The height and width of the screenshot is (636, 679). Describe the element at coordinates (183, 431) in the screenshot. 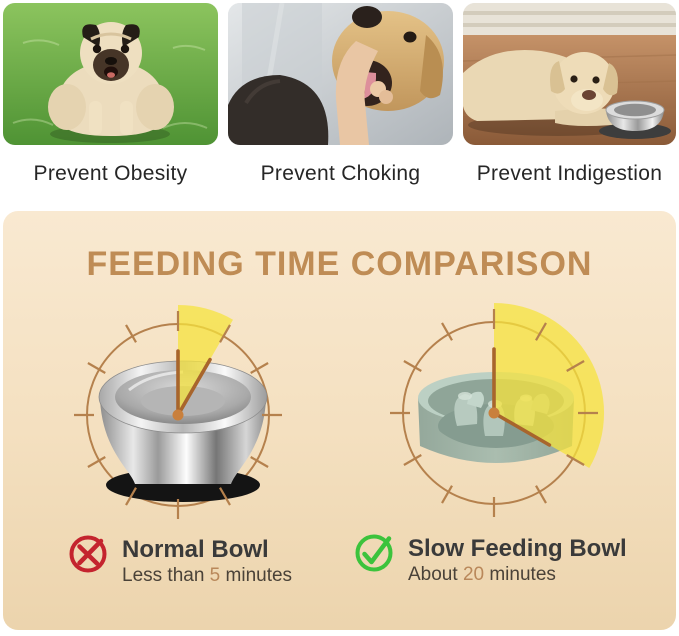

I see `stainless-bowl-illustration` at that location.